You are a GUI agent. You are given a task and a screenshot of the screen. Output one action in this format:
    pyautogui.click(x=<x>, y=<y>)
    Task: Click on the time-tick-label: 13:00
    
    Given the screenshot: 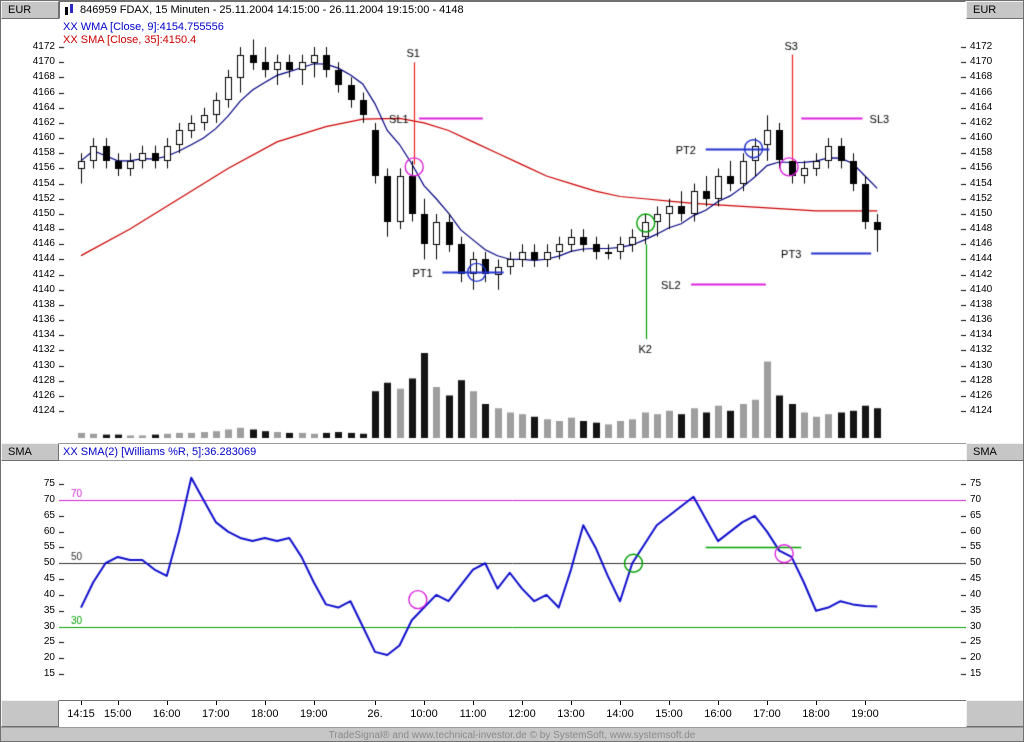 What is the action you would take?
    pyautogui.click(x=571, y=714)
    